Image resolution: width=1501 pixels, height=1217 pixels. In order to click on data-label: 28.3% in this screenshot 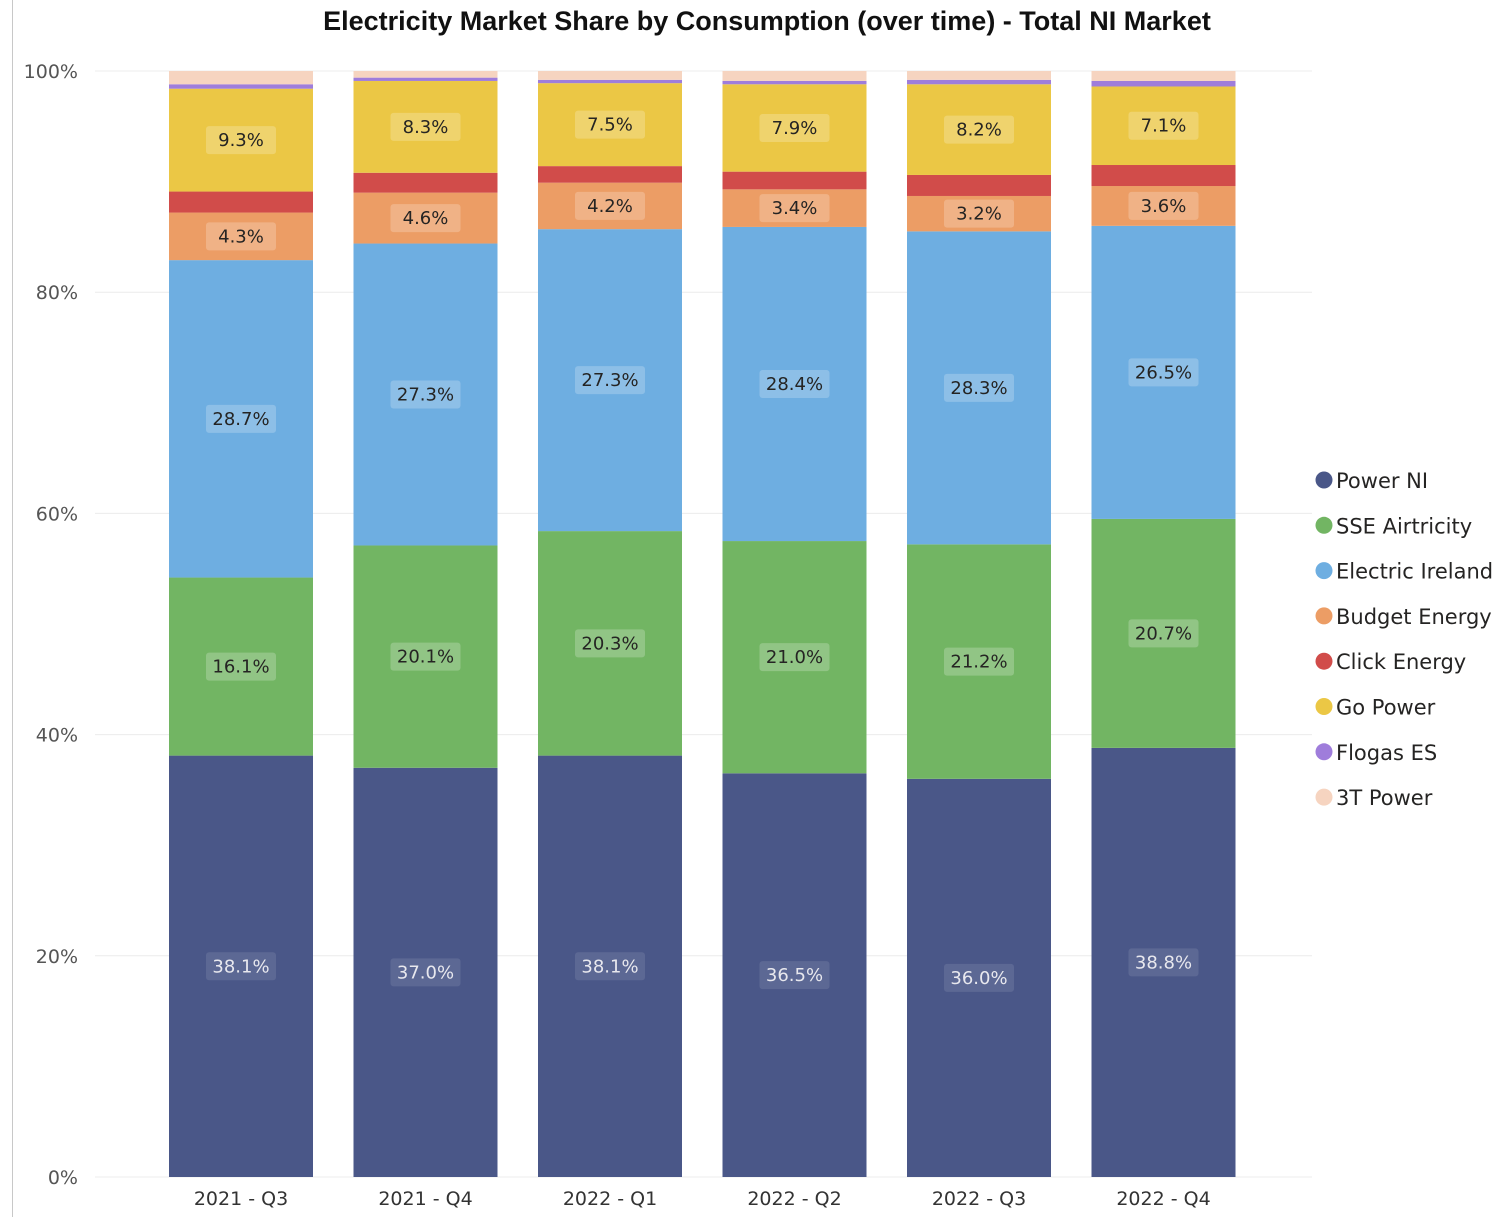, I will do `click(978, 388)`.